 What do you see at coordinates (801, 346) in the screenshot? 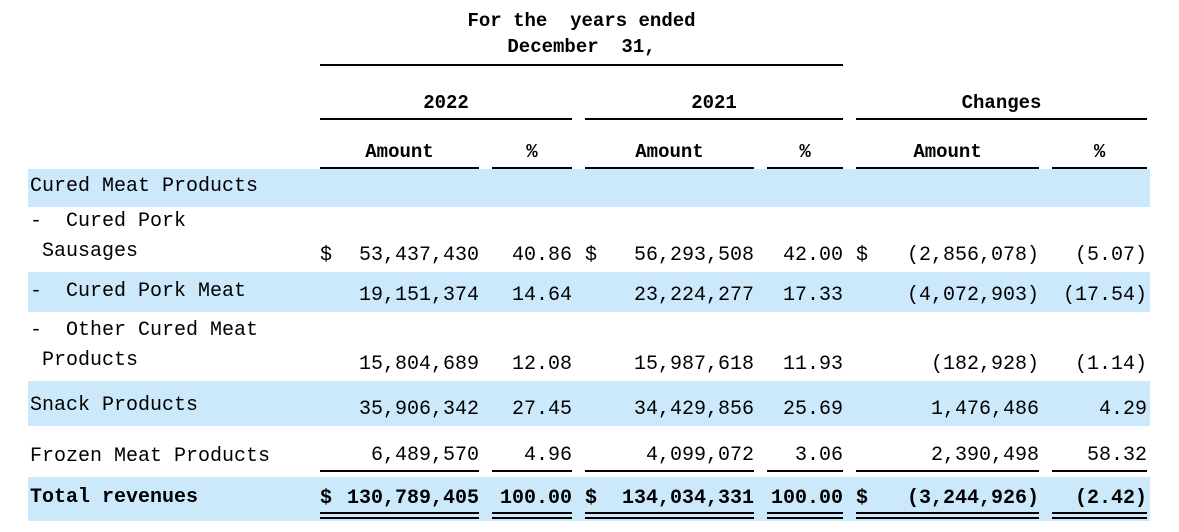
I see `cell-percent-2021: 11.93` at bounding box center [801, 346].